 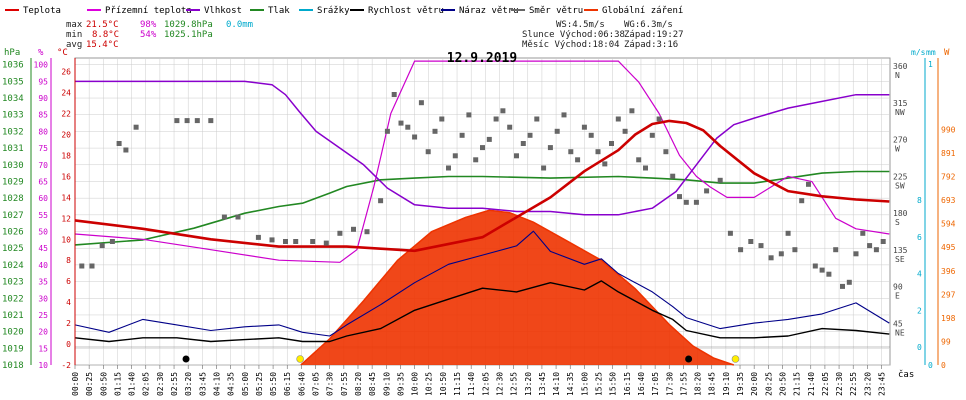 I want to click on axis-humidity-tick: 25, so click(x=43, y=315).